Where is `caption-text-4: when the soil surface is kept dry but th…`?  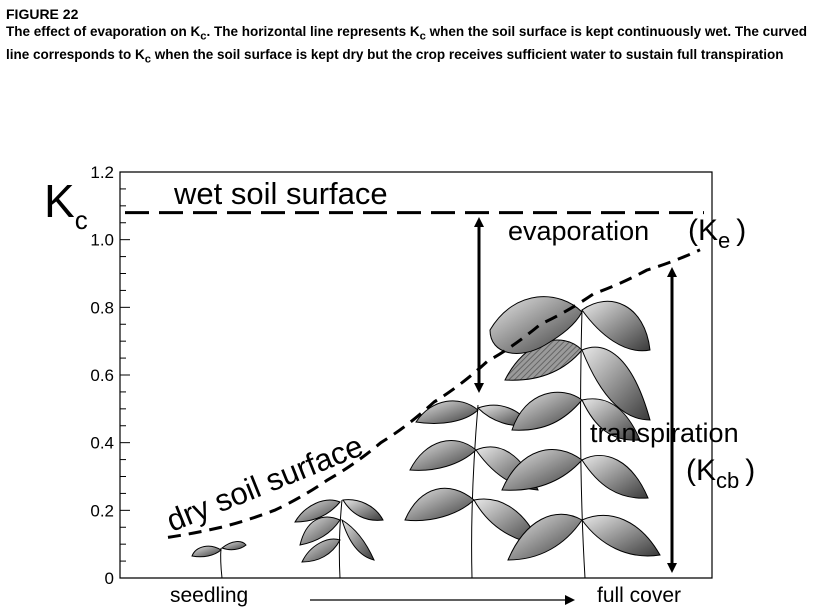
caption-text-4: when the soil surface is kept dry but th… is located at coordinates (467, 54).